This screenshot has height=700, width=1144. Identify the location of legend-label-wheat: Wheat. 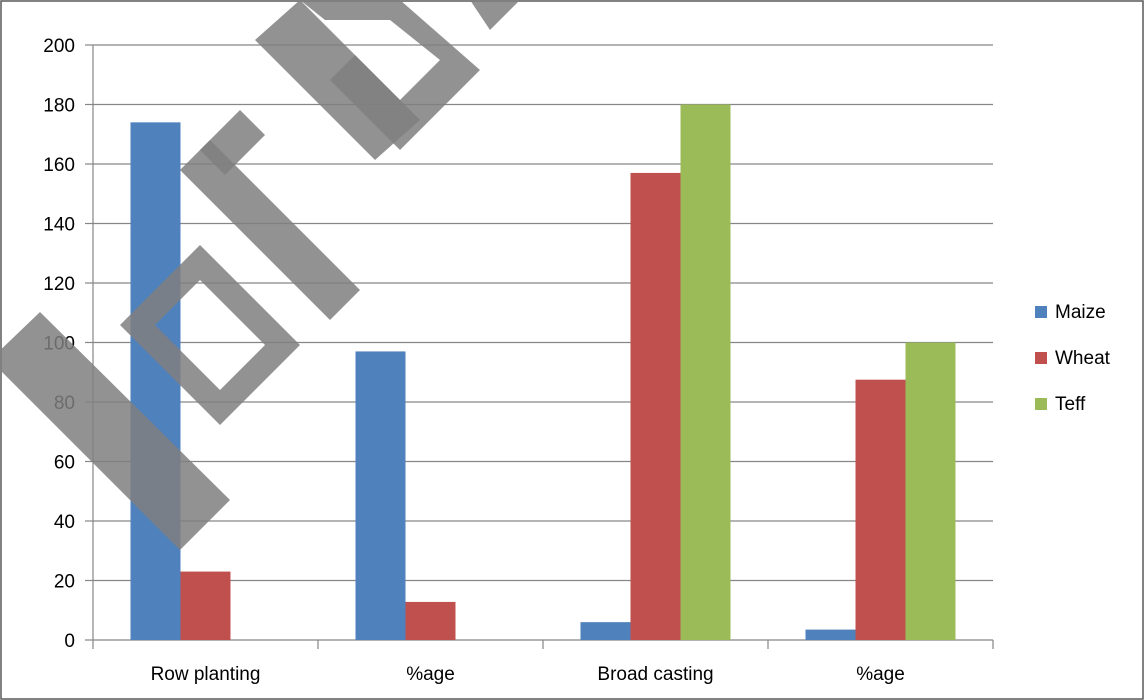
(1083, 358).